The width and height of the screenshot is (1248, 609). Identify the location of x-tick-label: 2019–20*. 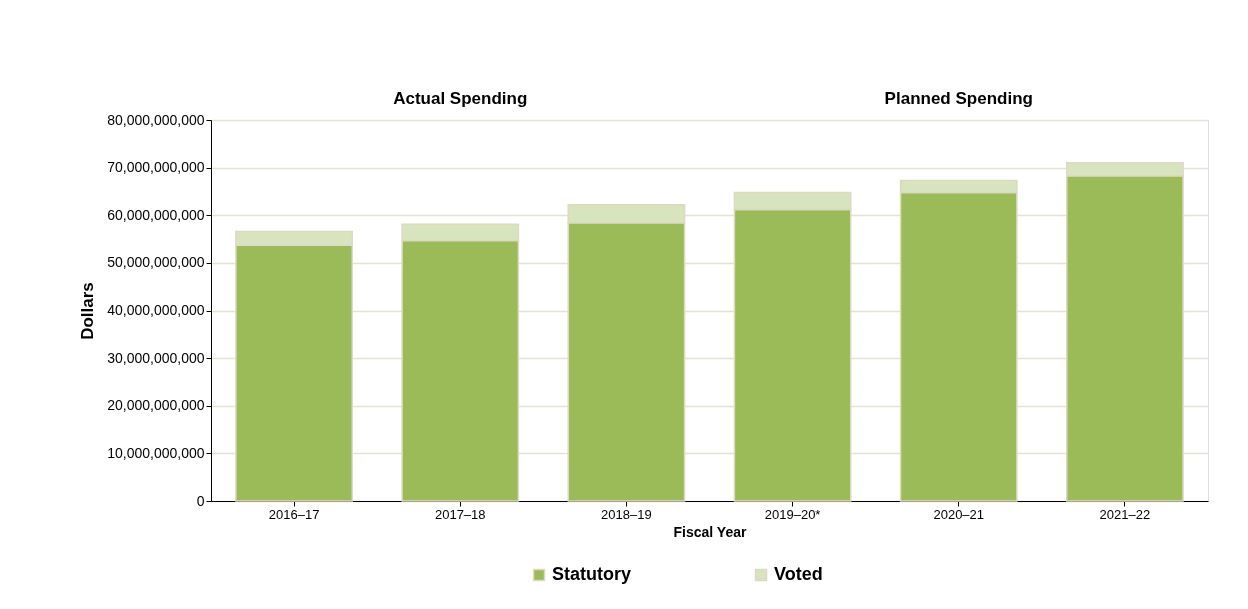
(792, 514).